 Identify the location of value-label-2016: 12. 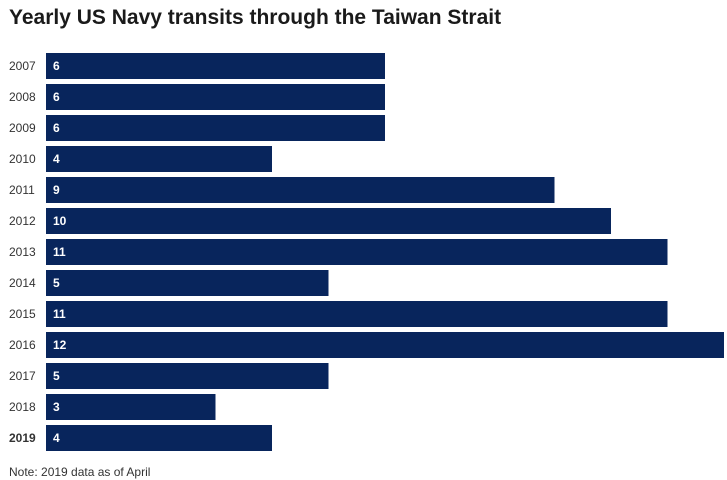
(60, 345).